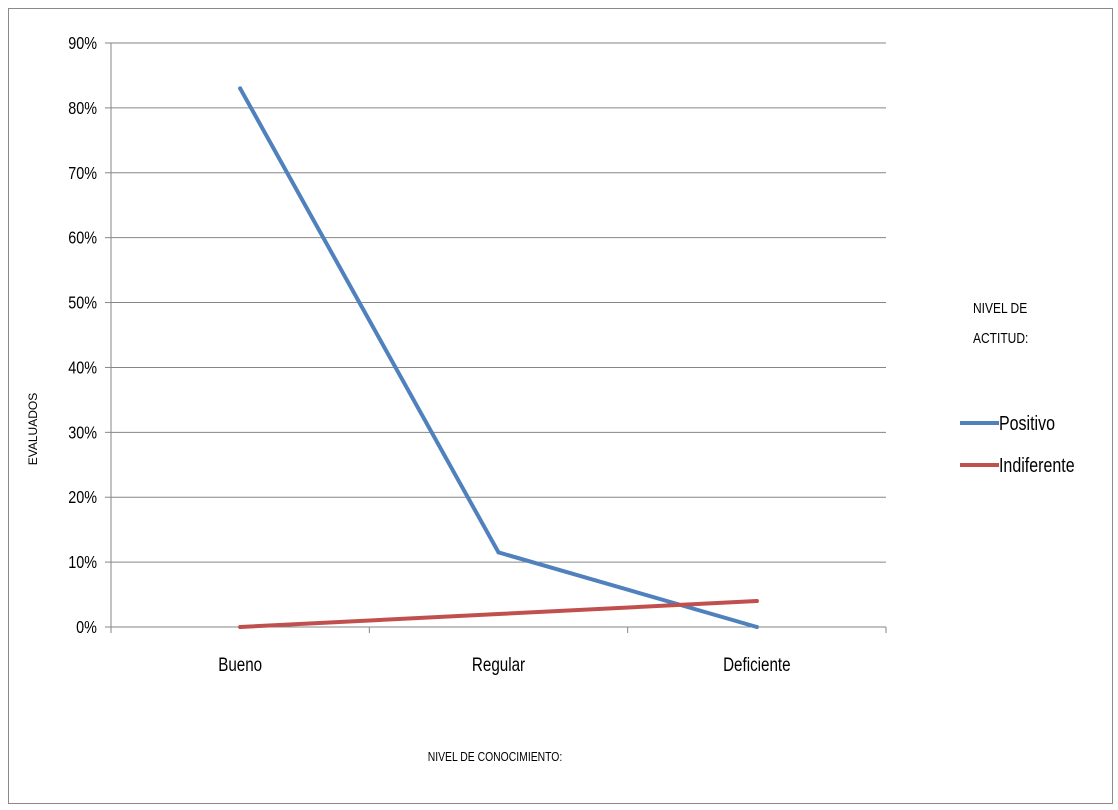 This screenshot has height=810, width=1118. I want to click on x-tick-label: Regular, so click(498, 664).